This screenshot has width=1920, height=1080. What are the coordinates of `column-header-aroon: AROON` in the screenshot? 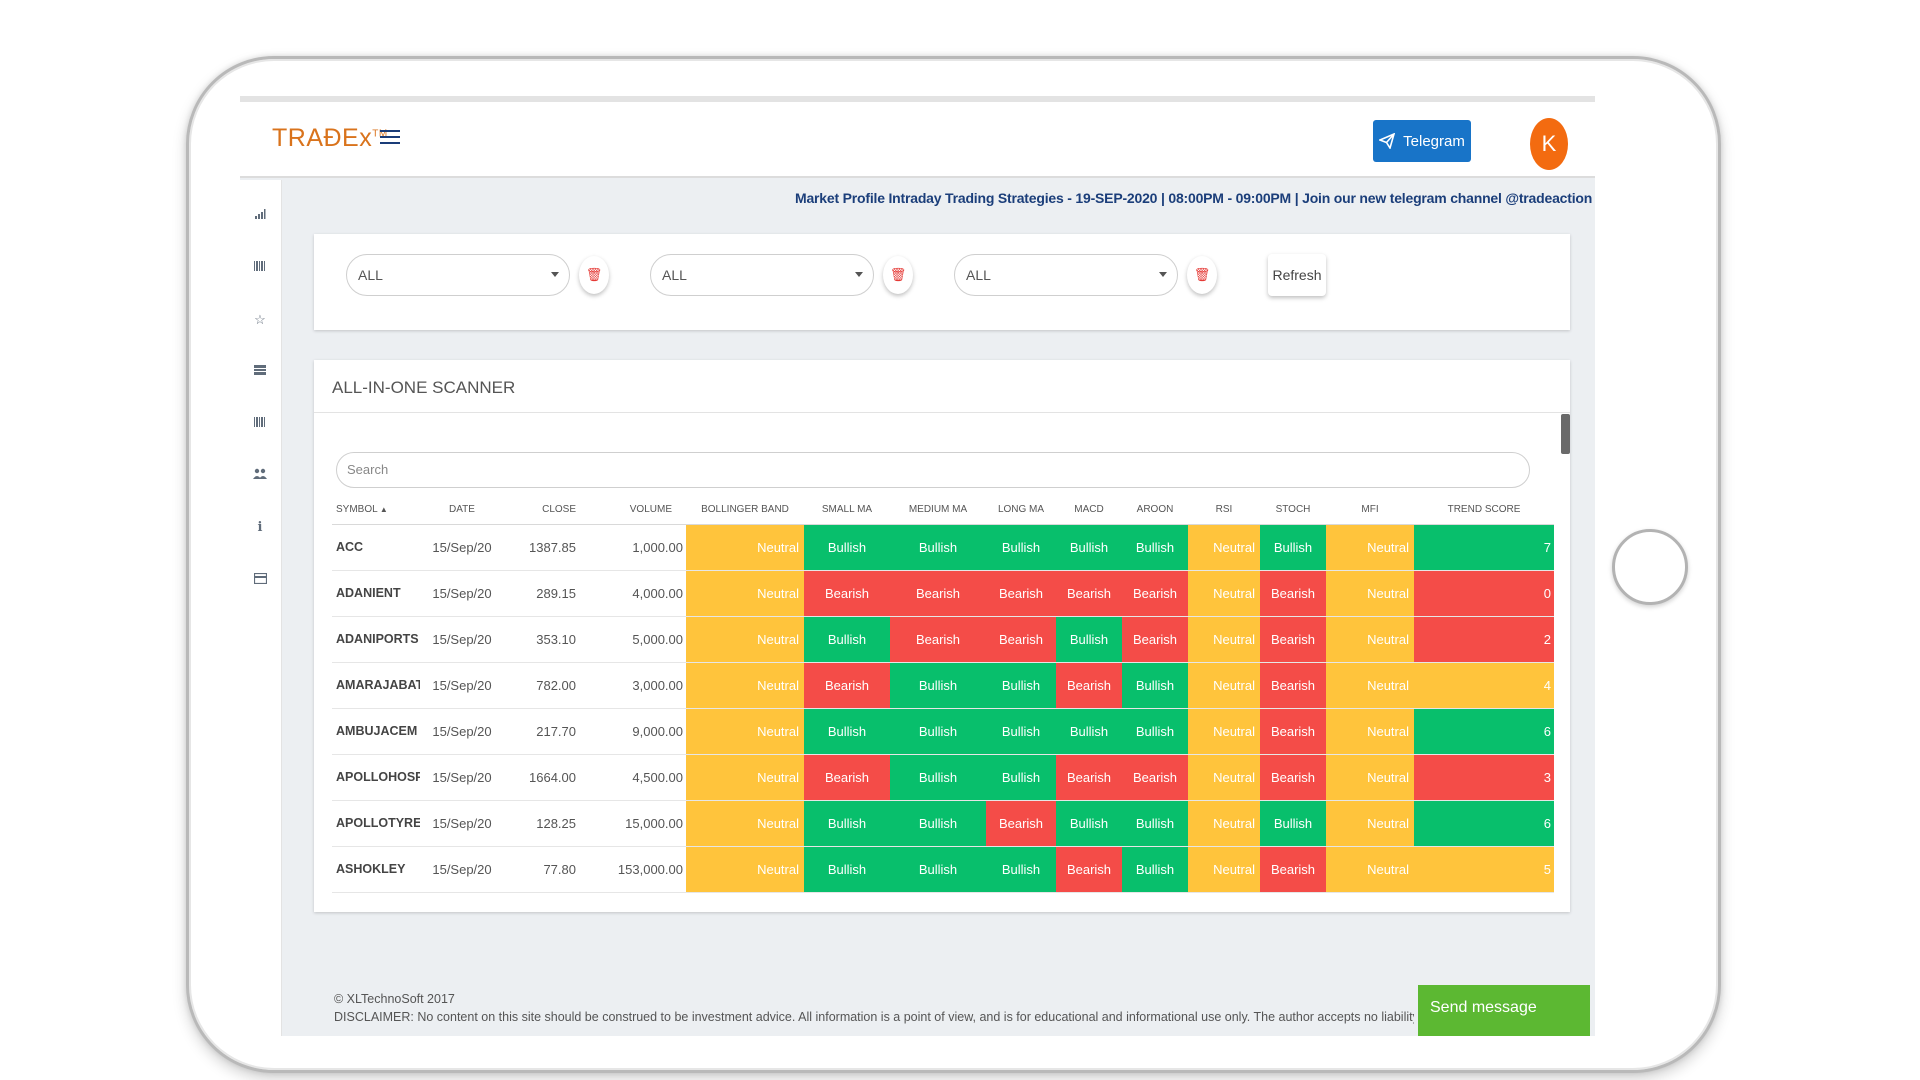 It's located at (1155, 510).